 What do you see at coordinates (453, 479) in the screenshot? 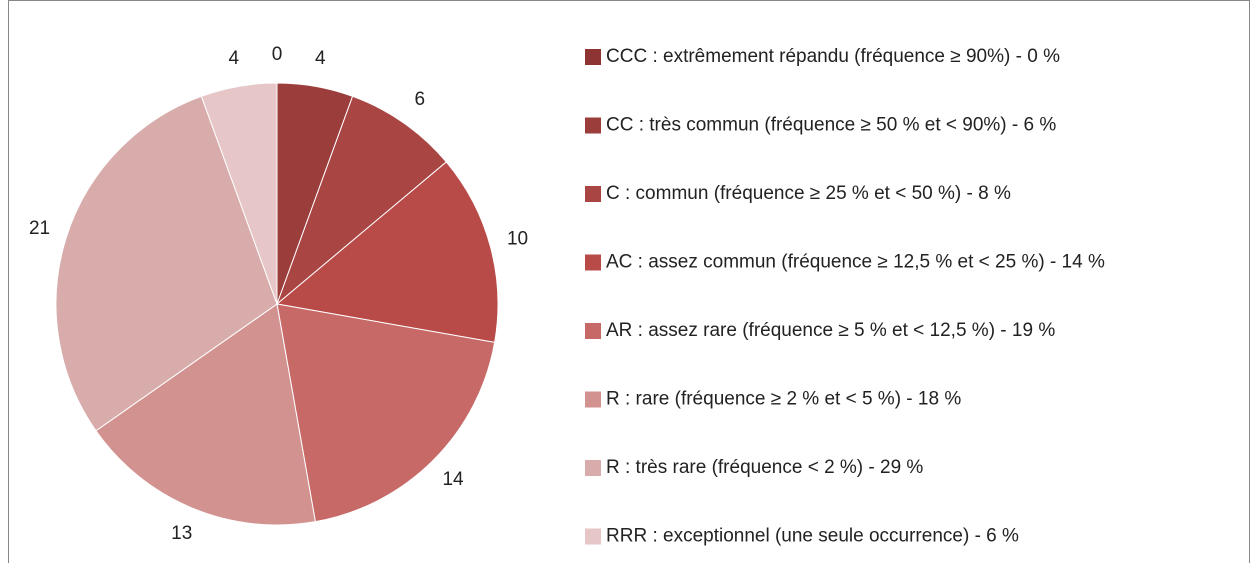
I see `data-label: 14` at bounding box center [453, 479].